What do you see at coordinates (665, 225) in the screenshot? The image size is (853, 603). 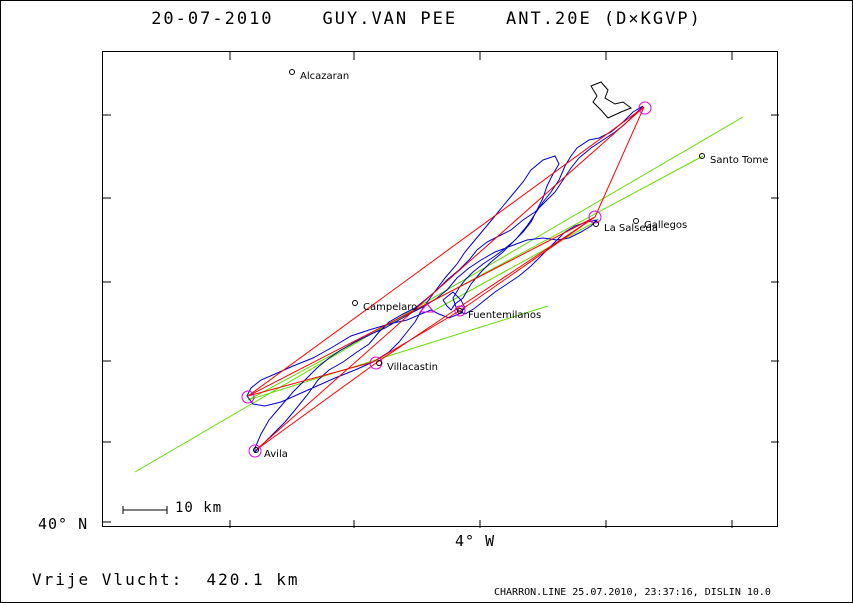 I see `place-label-gallegos: Gallegos` at bounding box center [665, 225].